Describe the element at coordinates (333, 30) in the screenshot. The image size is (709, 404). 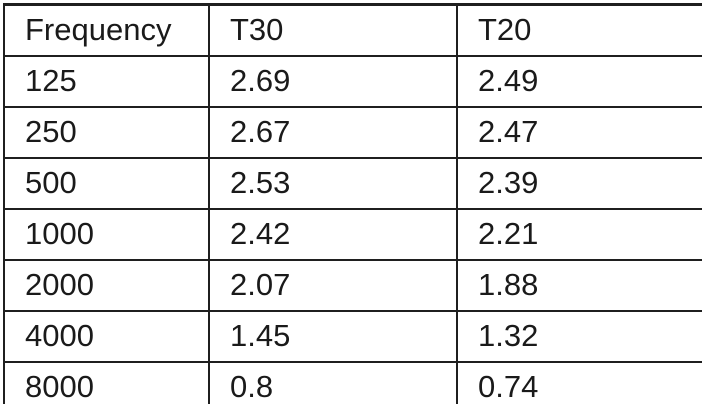
I see `column-header-t30: T30` at that location.